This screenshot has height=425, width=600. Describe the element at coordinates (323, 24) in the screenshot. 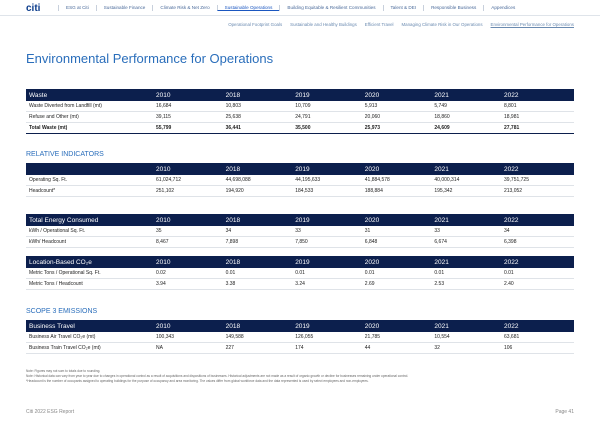

I see `subnav-item: Sustainable and Healthy Buildings` at that location.